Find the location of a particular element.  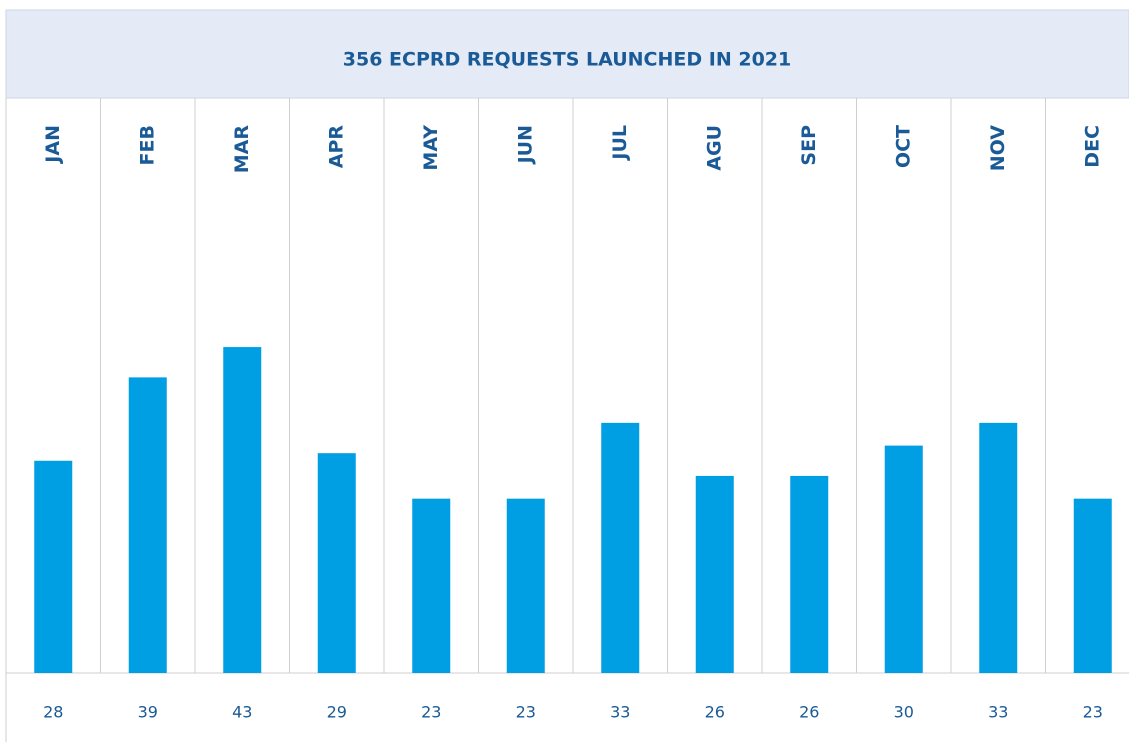

value-label: 39 is located at coordinates (148, 712).